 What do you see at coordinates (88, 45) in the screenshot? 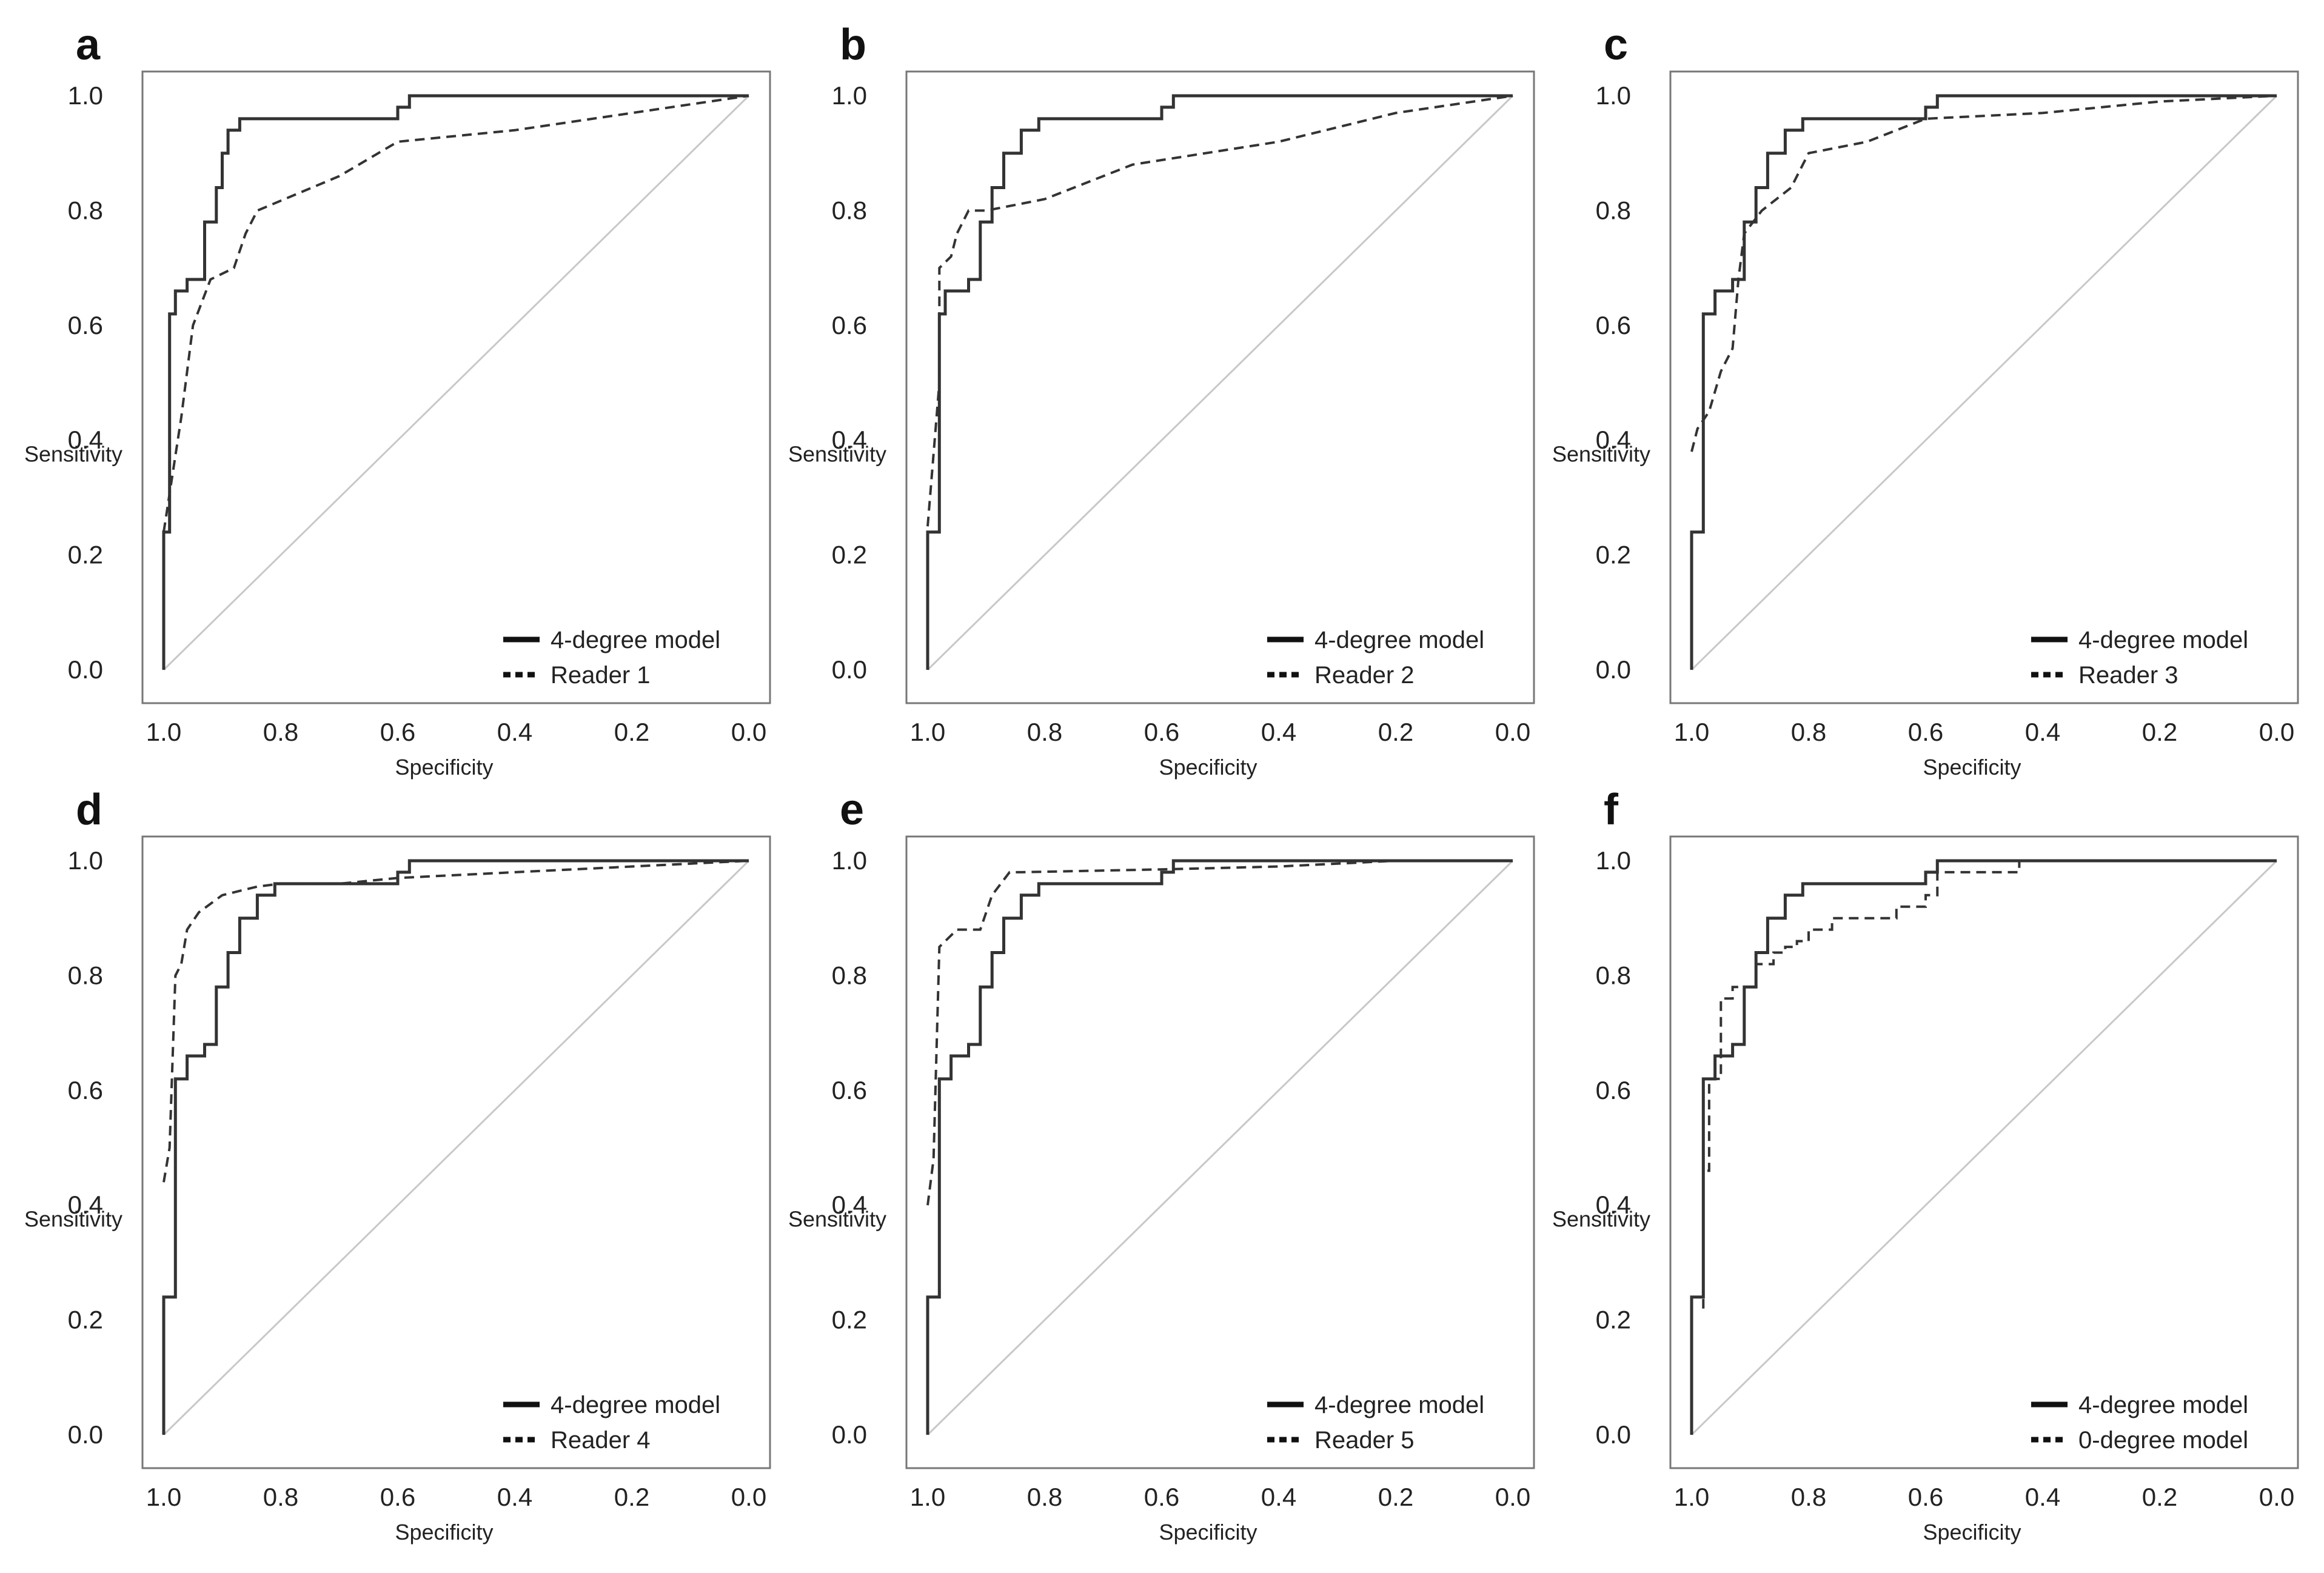
I see `panel-letter: a` at bounding box center [88, 45].